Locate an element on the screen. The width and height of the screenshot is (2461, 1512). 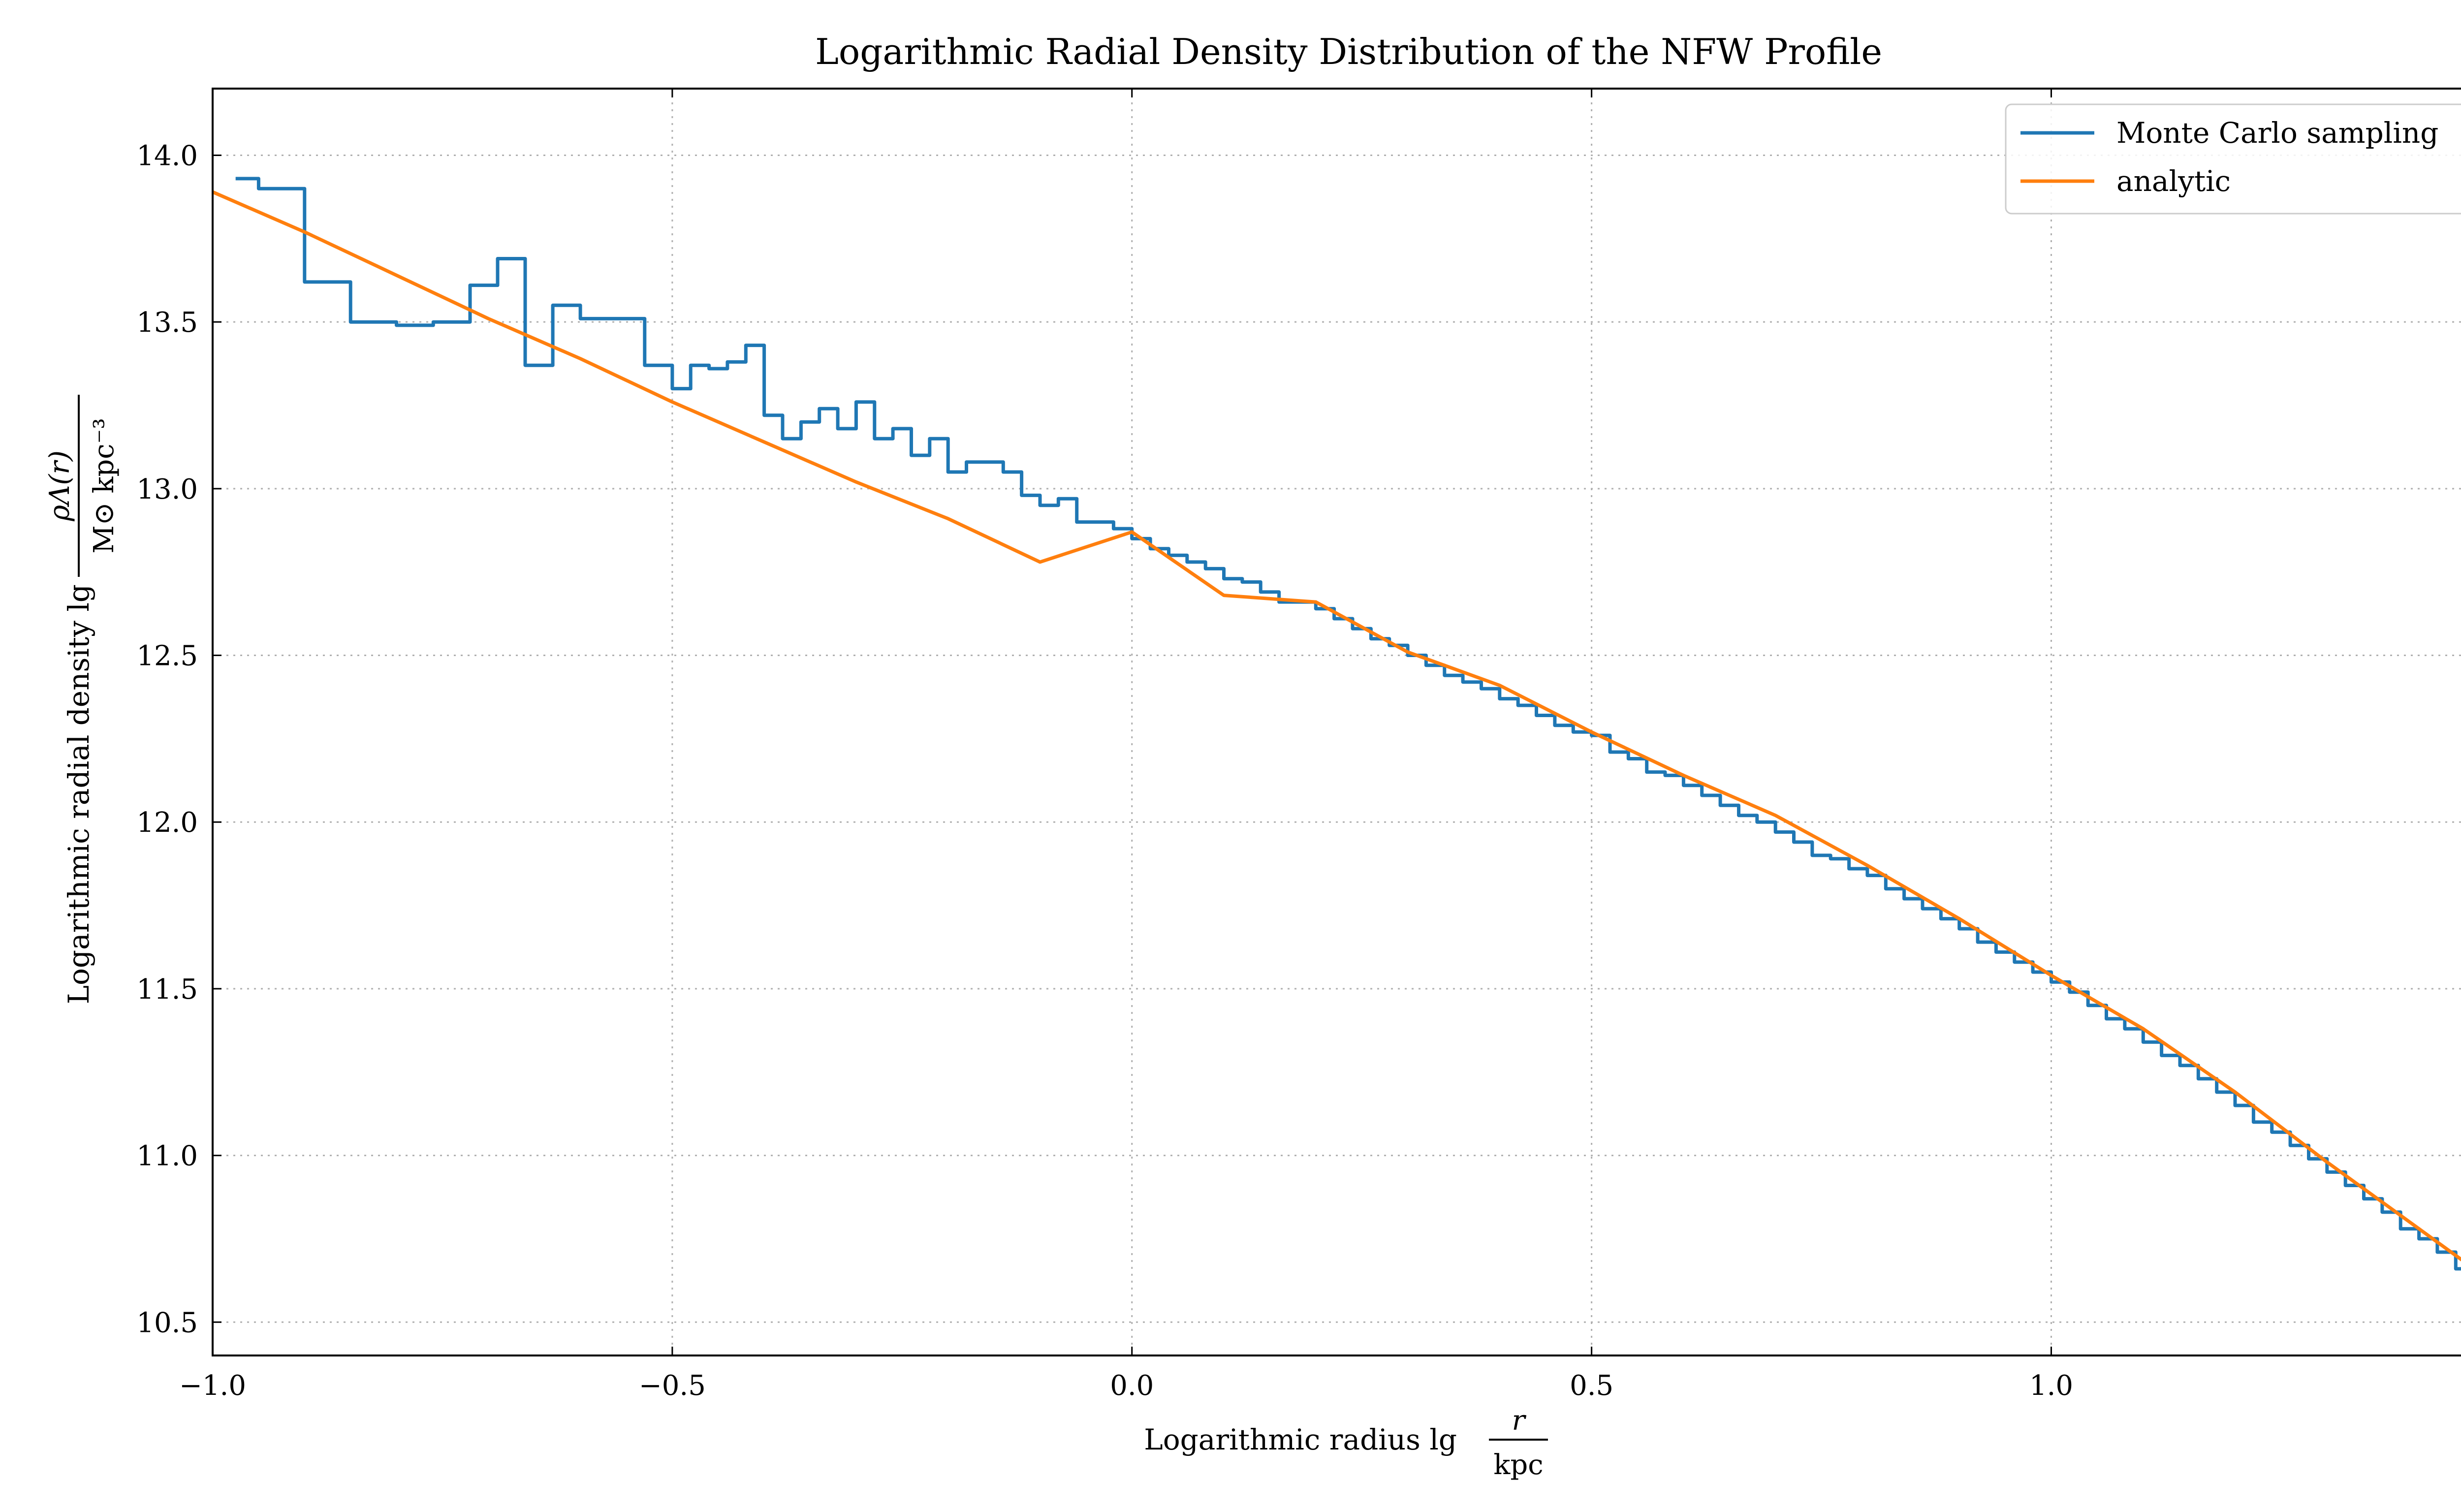
y-tick-label: 11.0 is located at coordinates (167, 1156).